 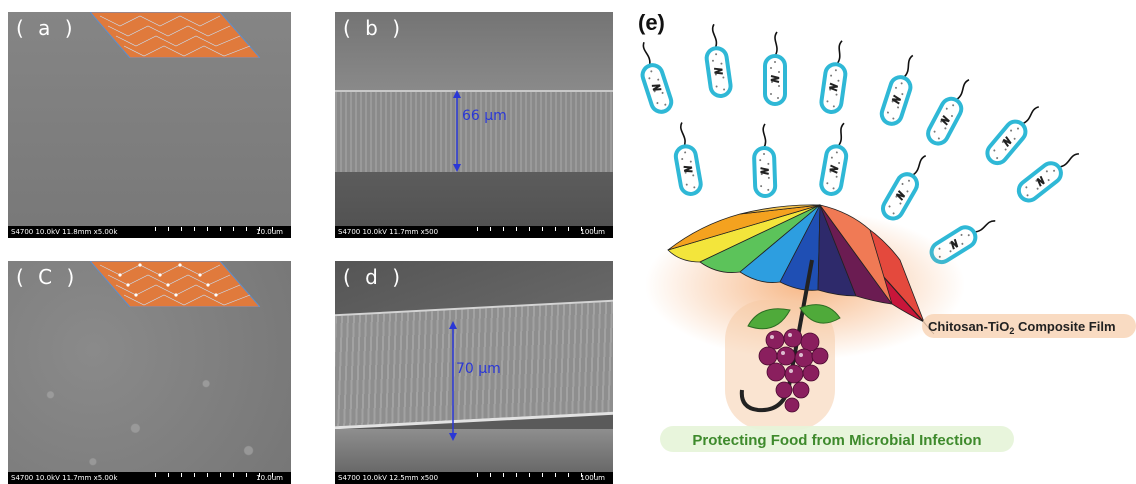 What do you see at coordinates (1011, 331) in the screenshot?
I see `film-label-subscript: 2` at bounding box center [1011, 331].